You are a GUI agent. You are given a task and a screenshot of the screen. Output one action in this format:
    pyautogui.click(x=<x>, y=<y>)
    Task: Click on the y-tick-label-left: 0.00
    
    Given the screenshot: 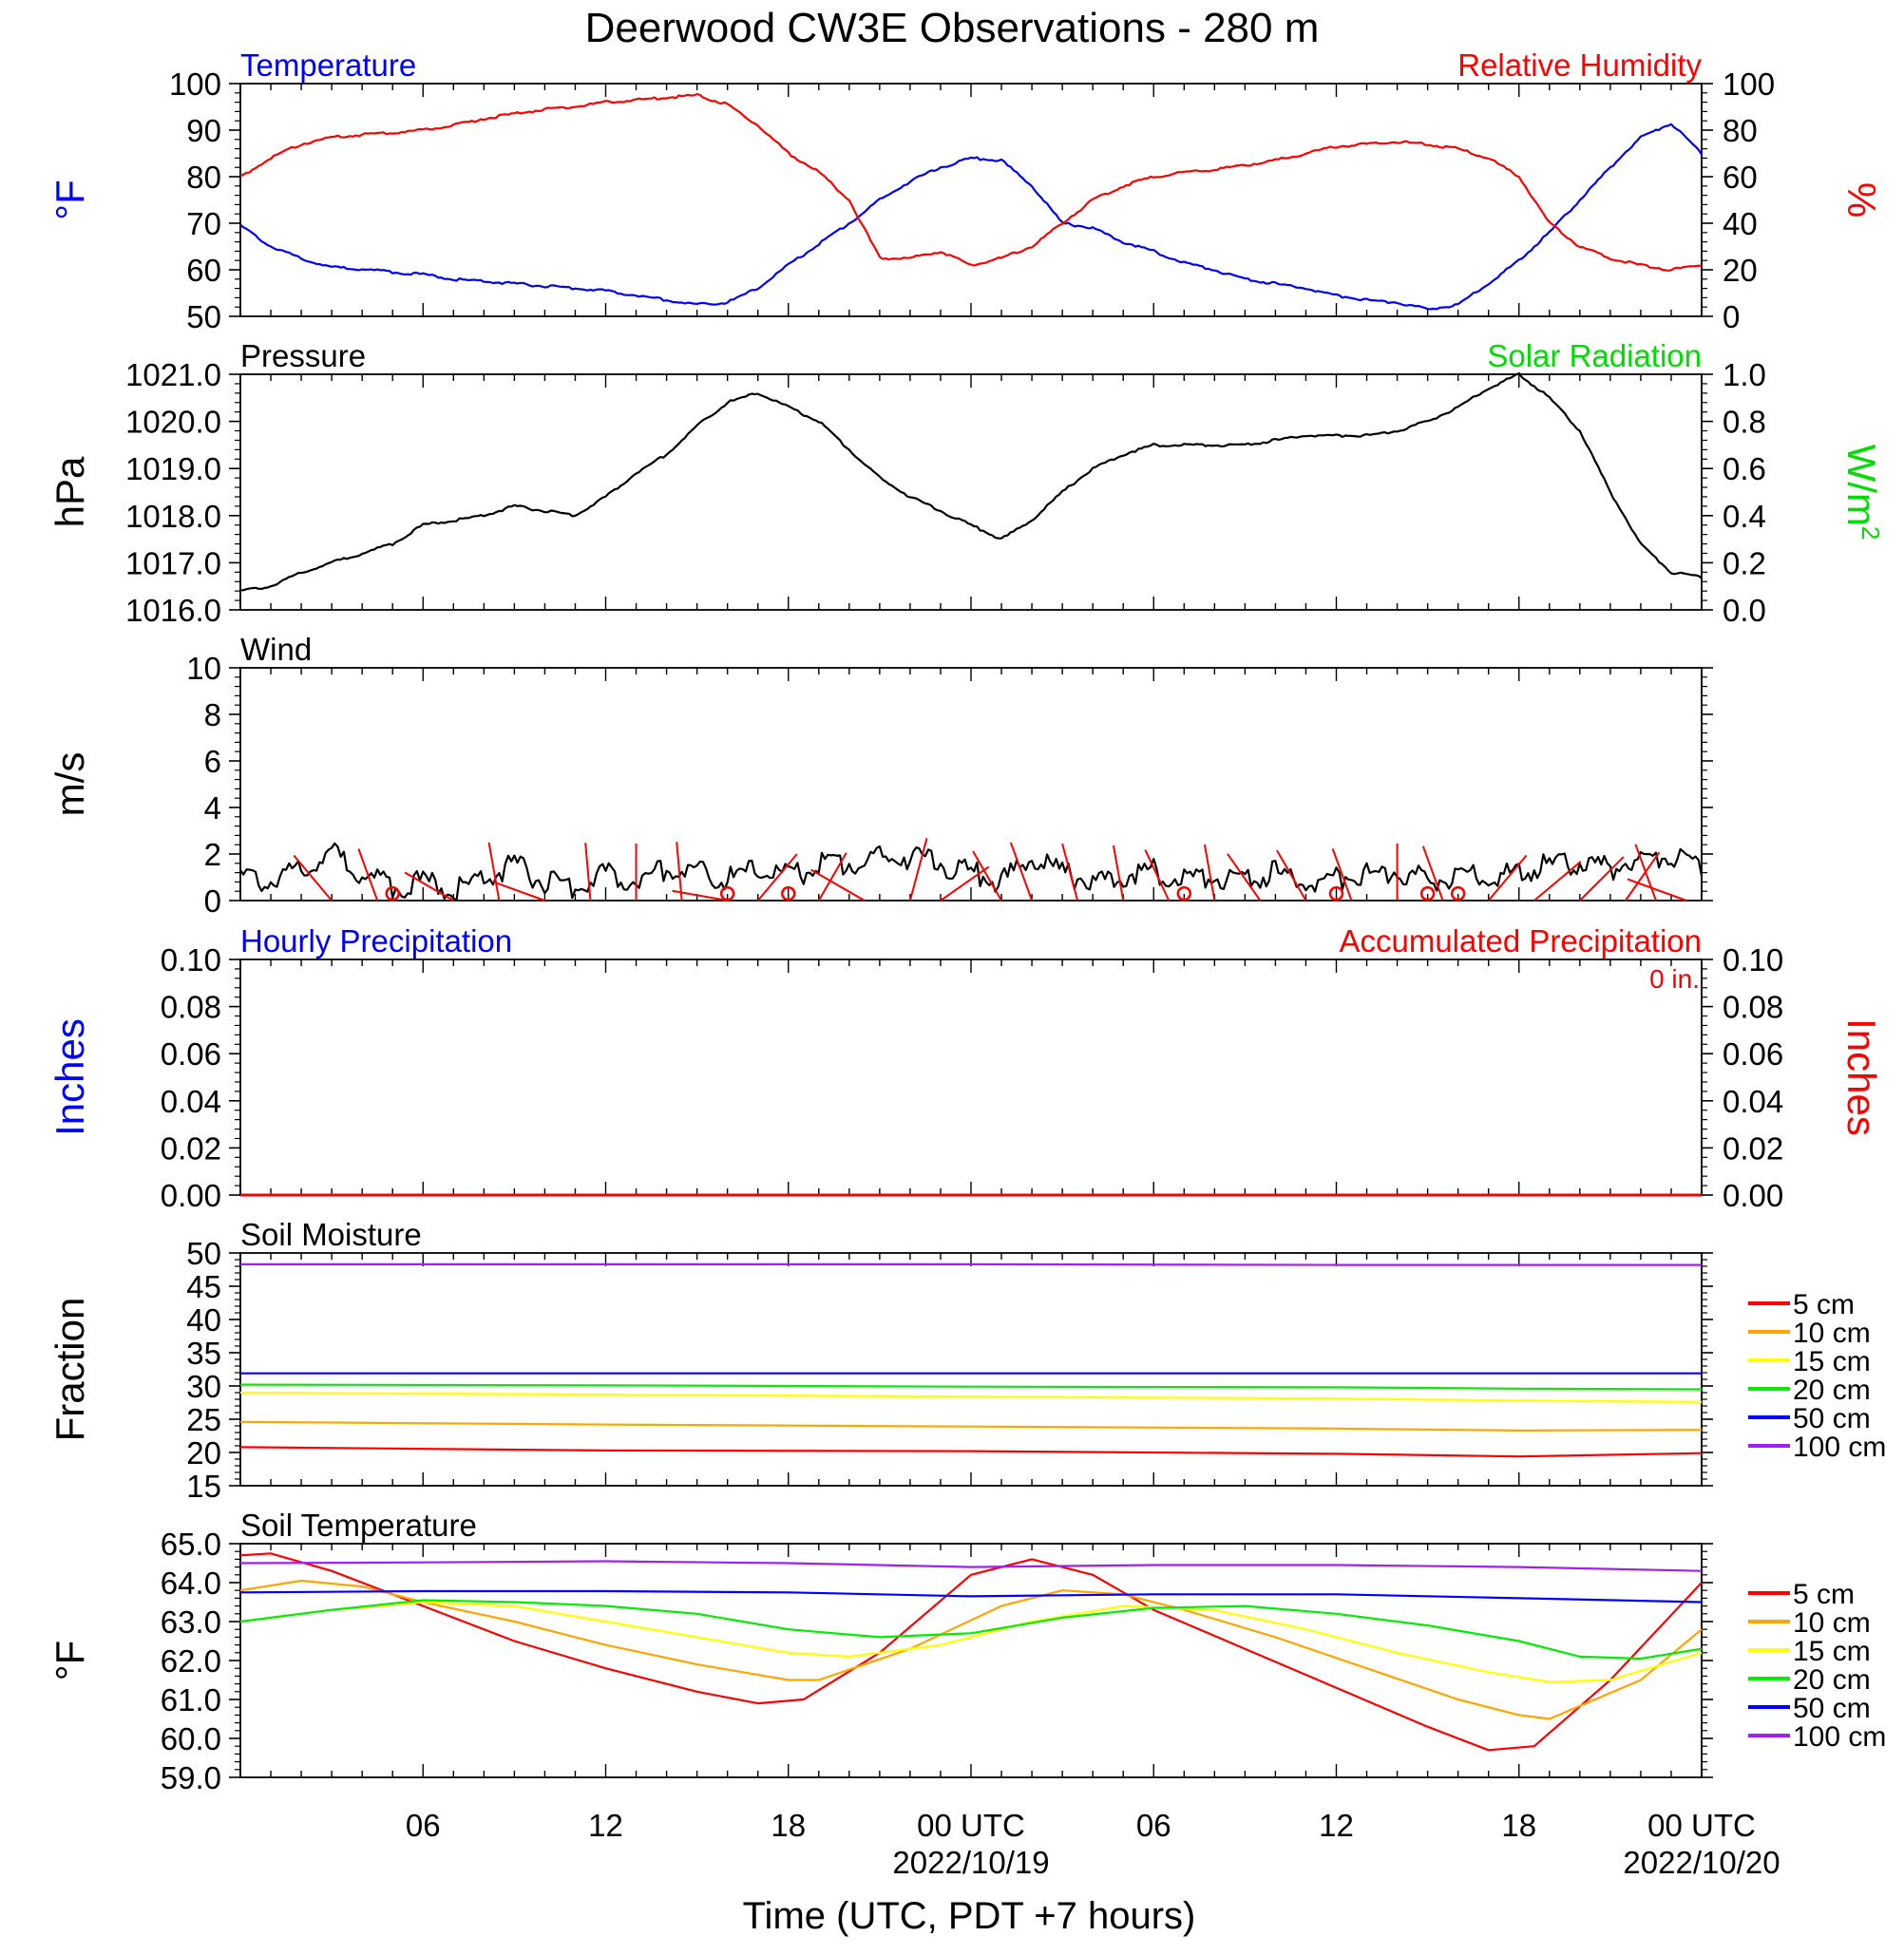 What is the action you would take?
    pyautogui.click(x=191, y=1195)
    